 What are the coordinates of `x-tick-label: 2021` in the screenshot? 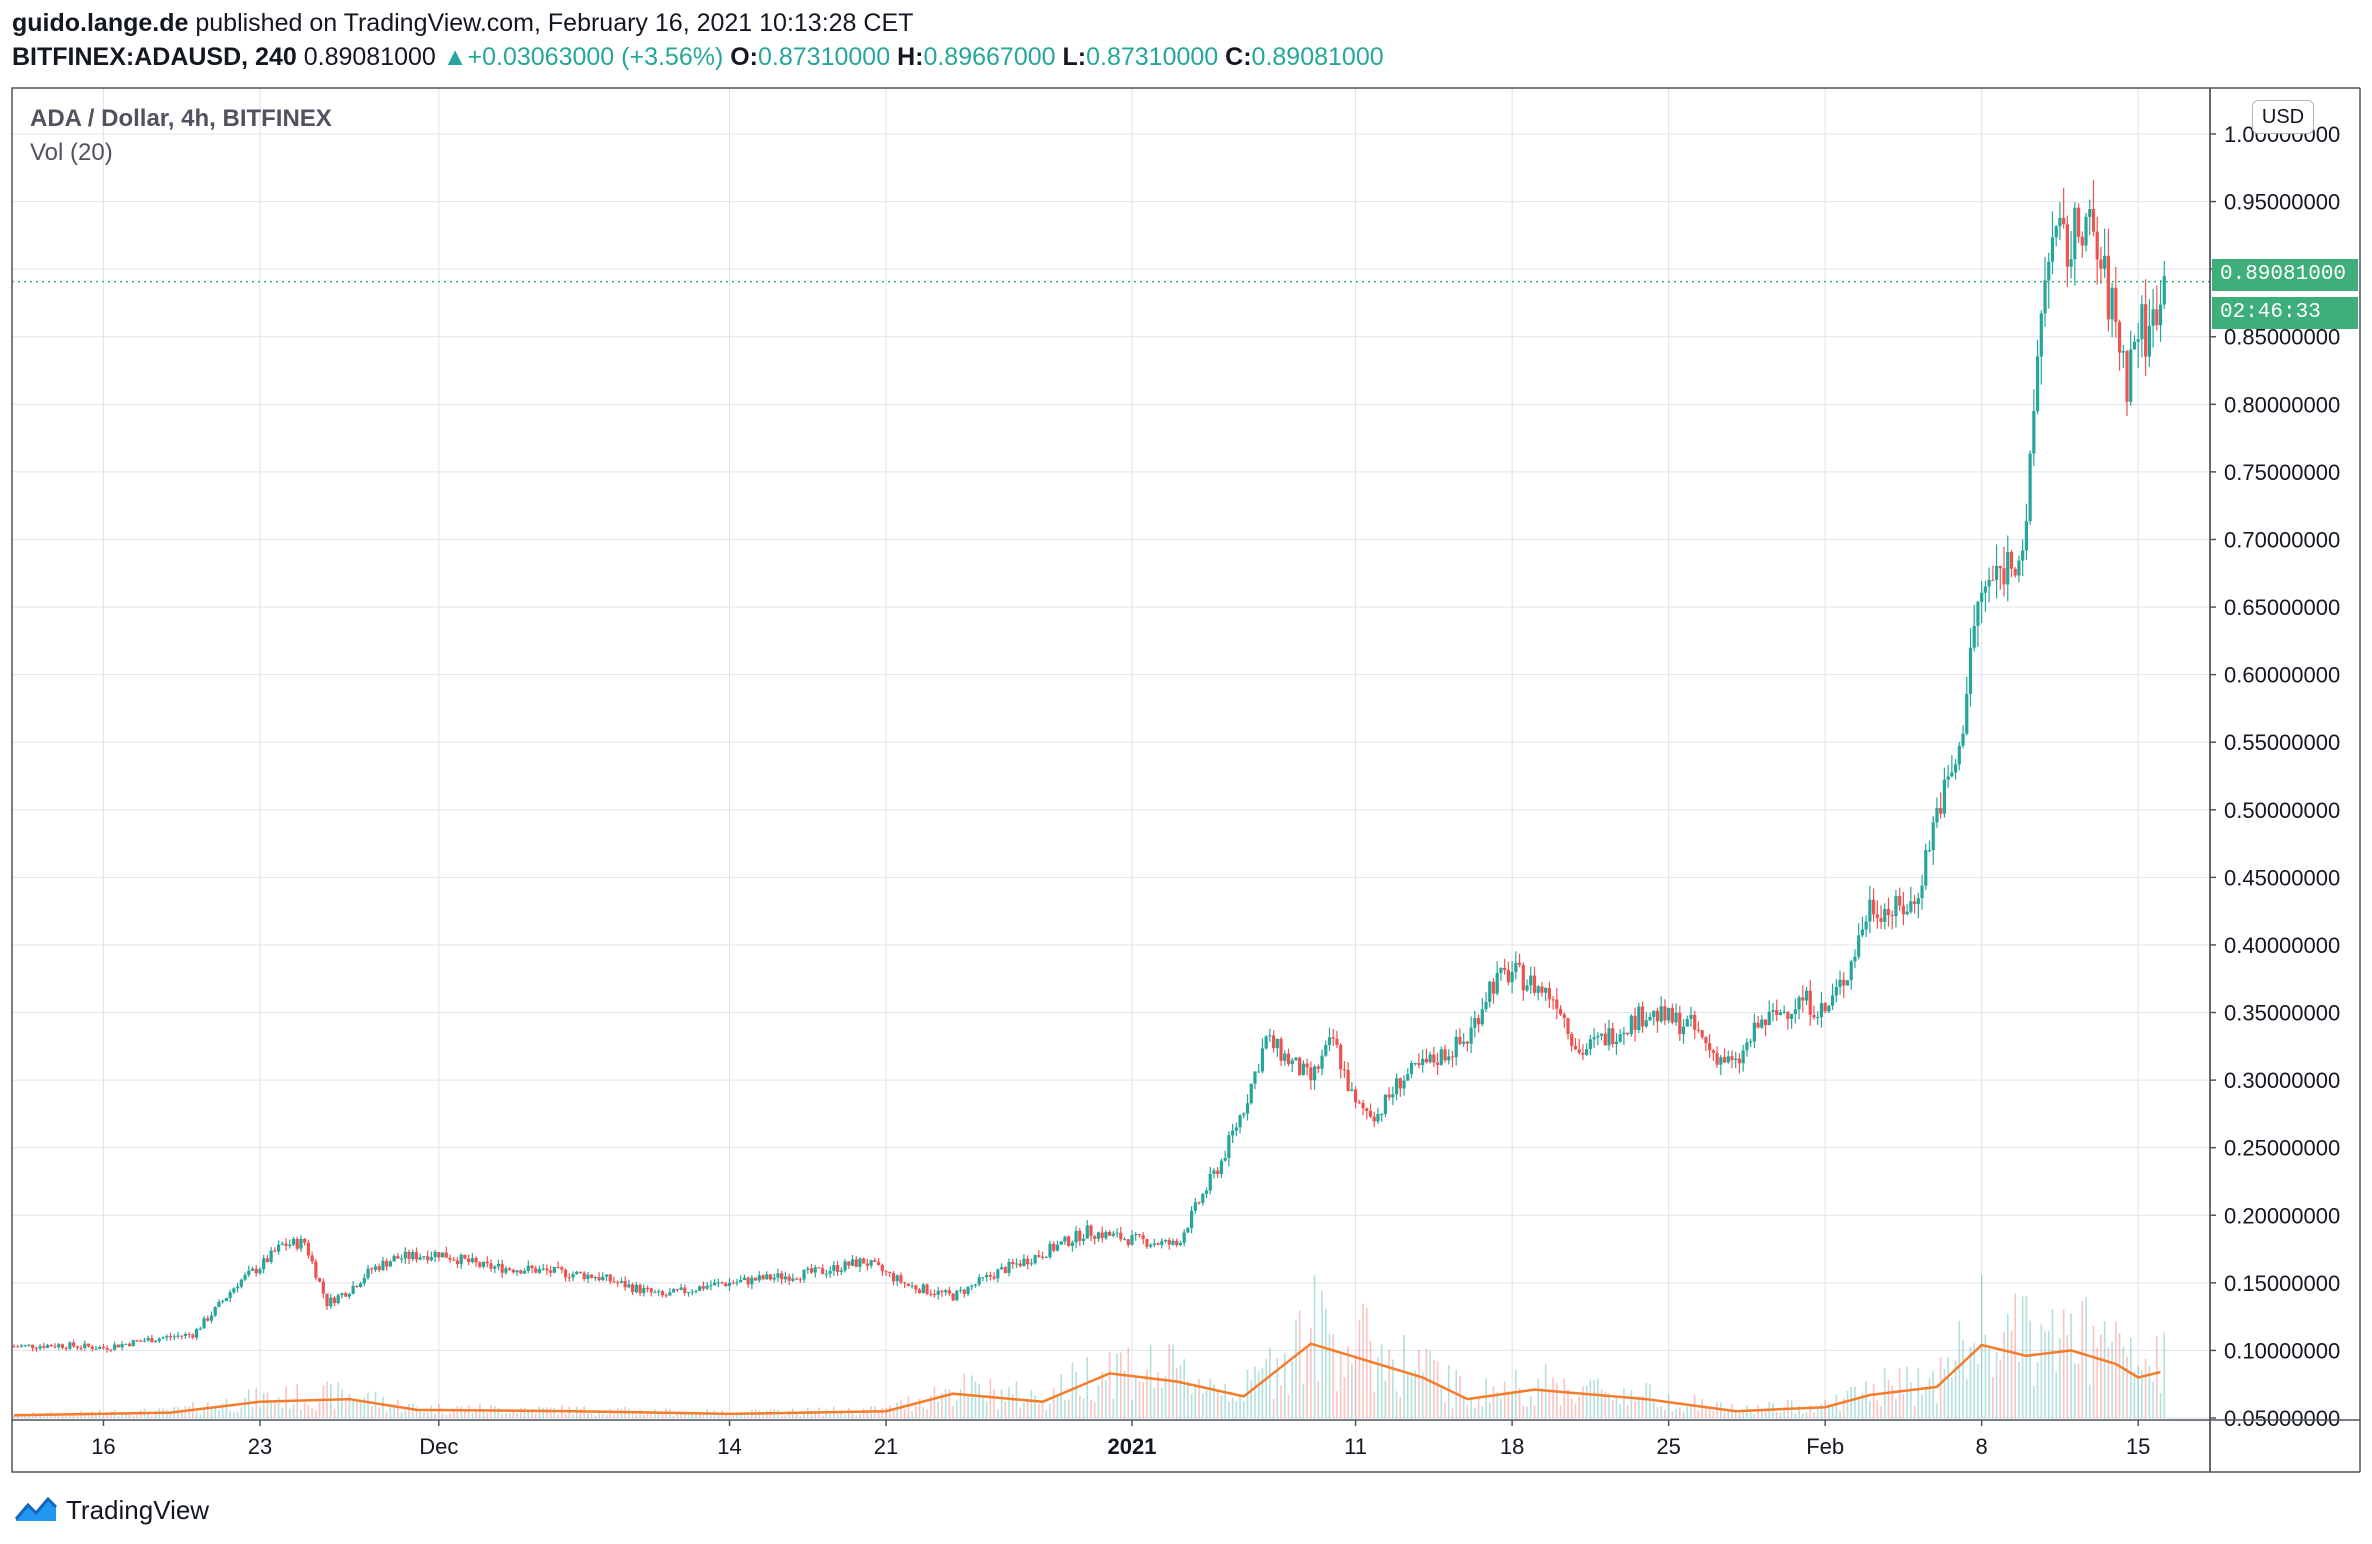 It's located at (1132, 1446).